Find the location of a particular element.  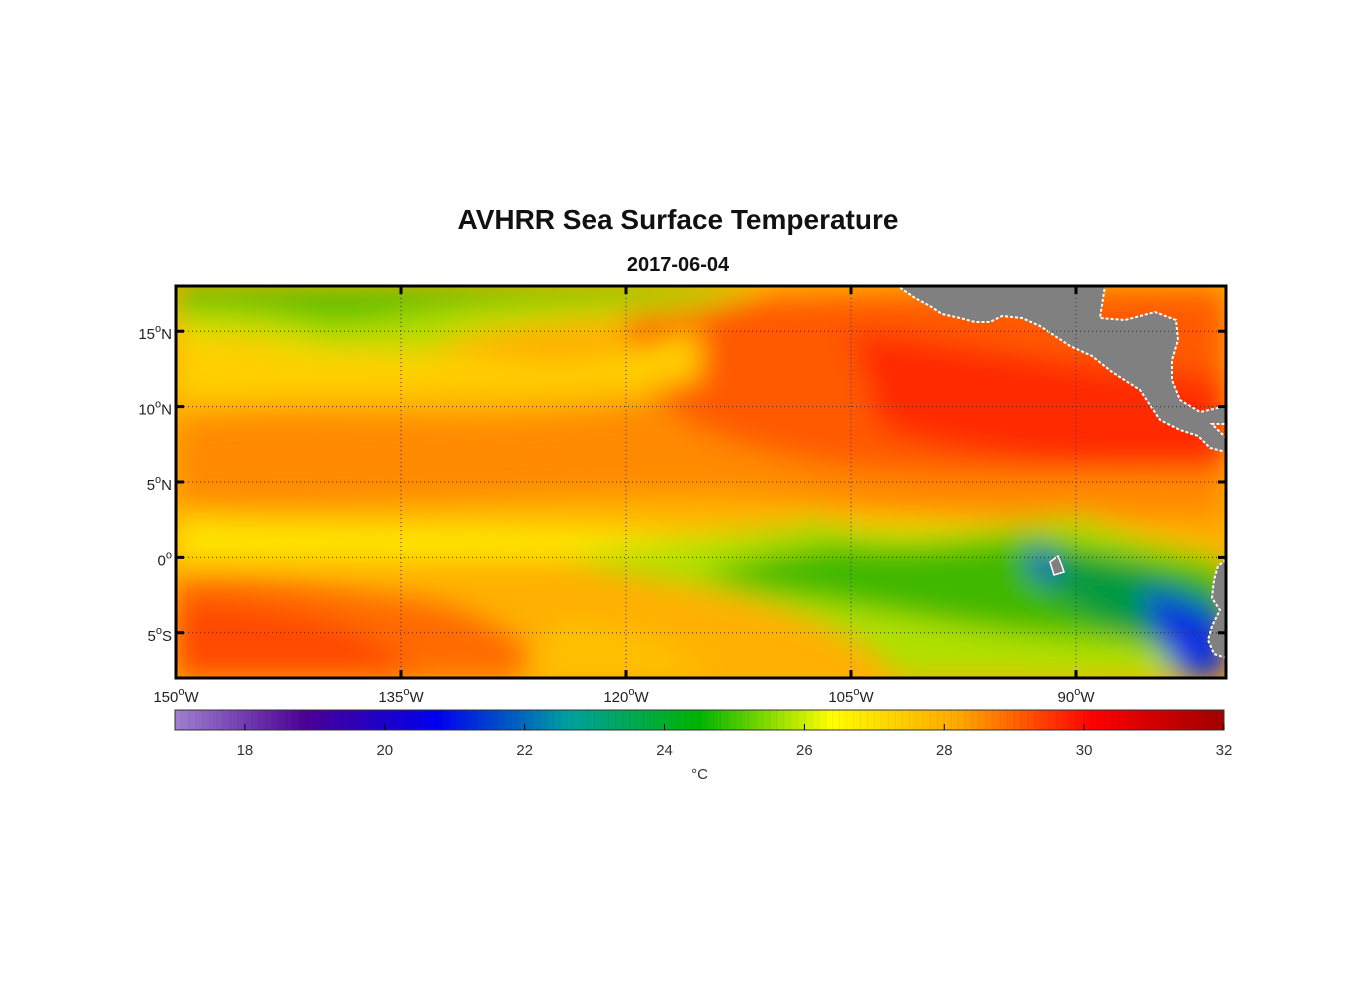

colorbar-tick-label: 24 is located at coordinates (664, 750).